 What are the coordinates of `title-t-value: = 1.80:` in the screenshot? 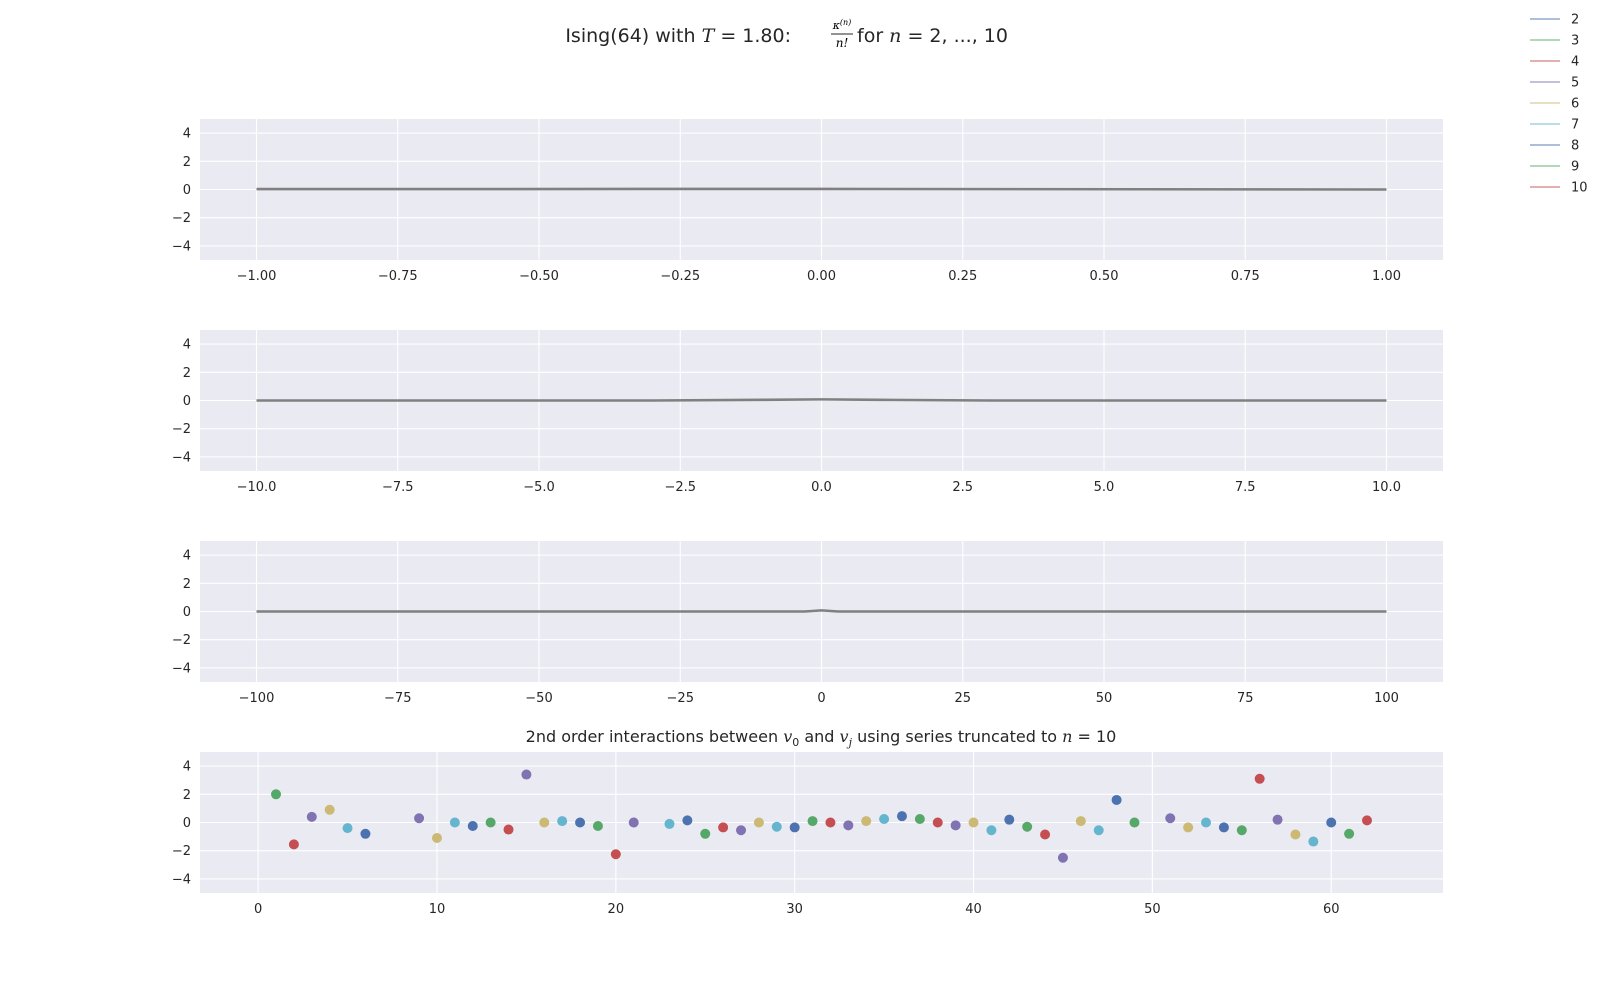 It's located at (752, 36).